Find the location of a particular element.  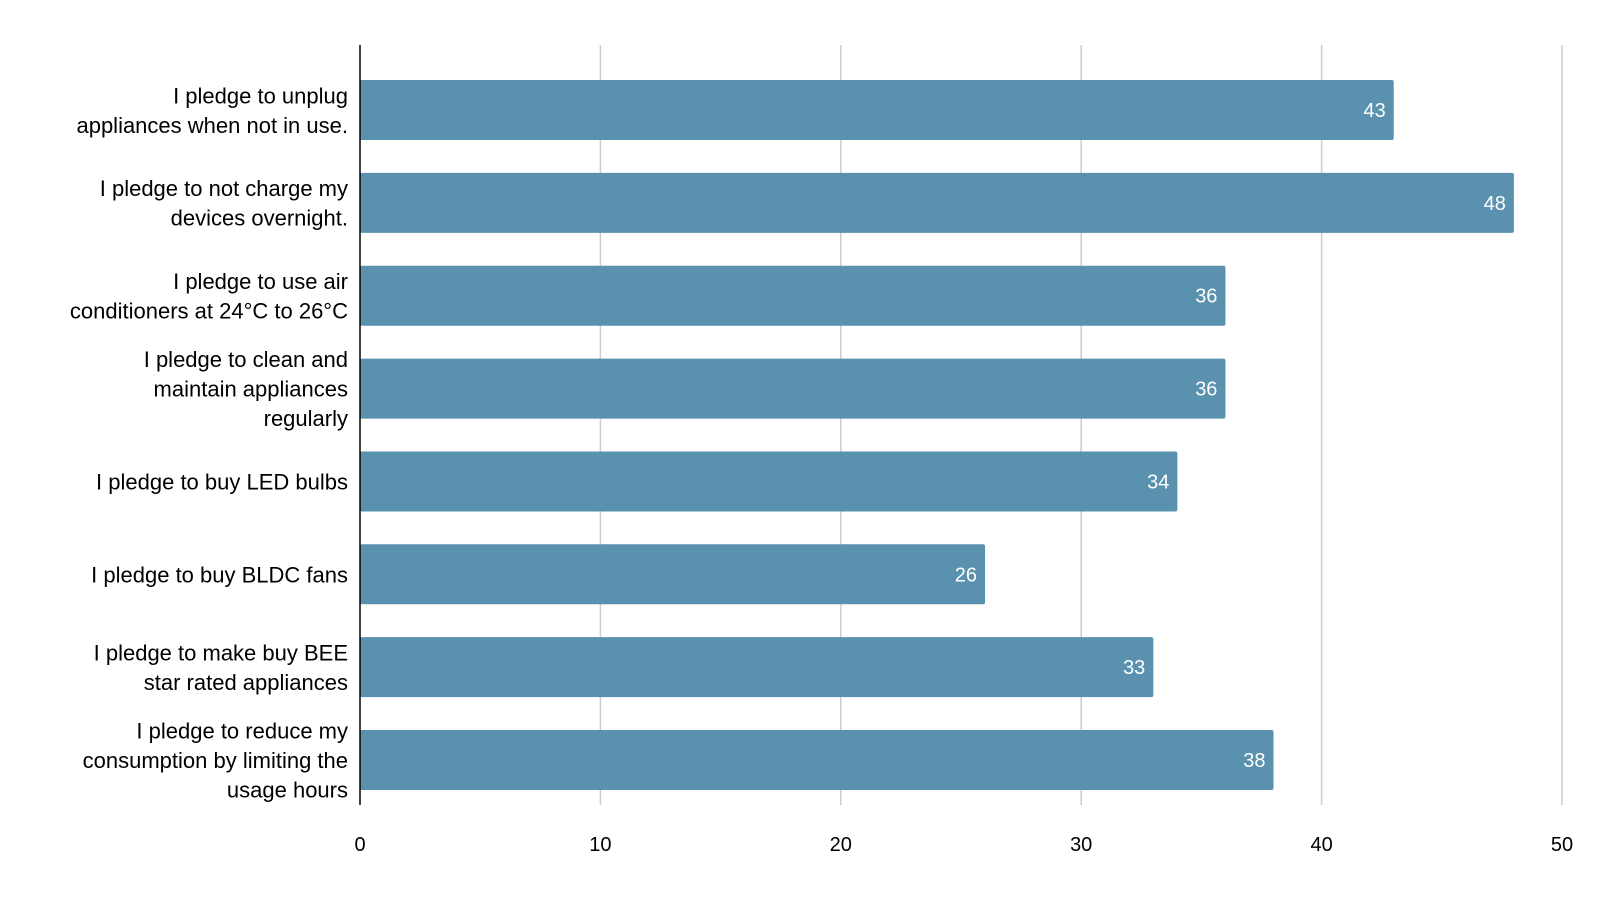

category-label-line: usage hours is located at coordinates (287, 790).